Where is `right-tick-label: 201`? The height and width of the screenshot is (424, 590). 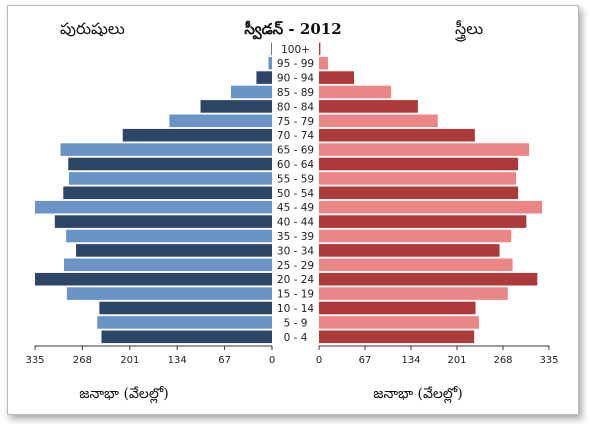
right-tick-label: 201 is located at coordinates (456, 360).